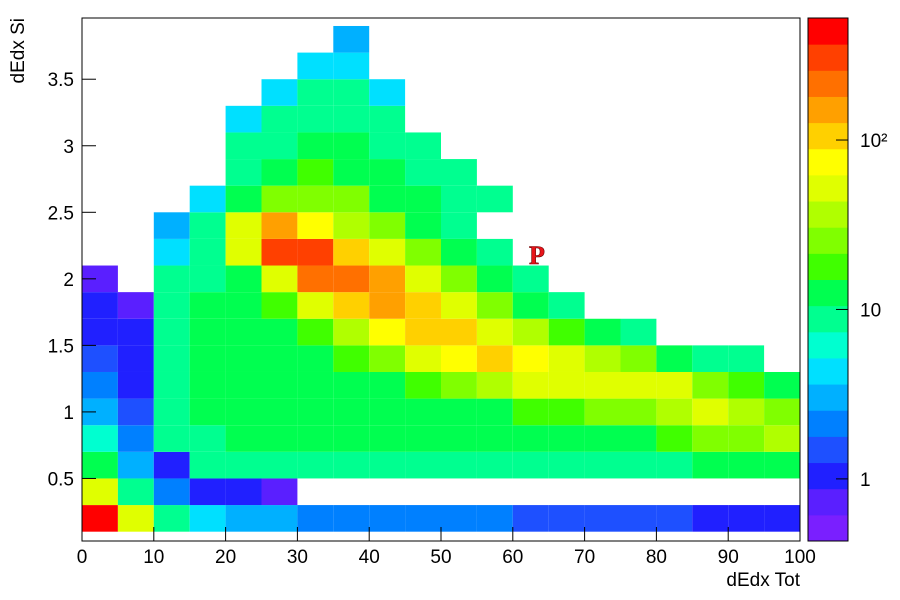 The image size is (900, 600). Describe the element at coordinates (68, 147) in the screenshot. I see `y-tick-label: 3` at that location.